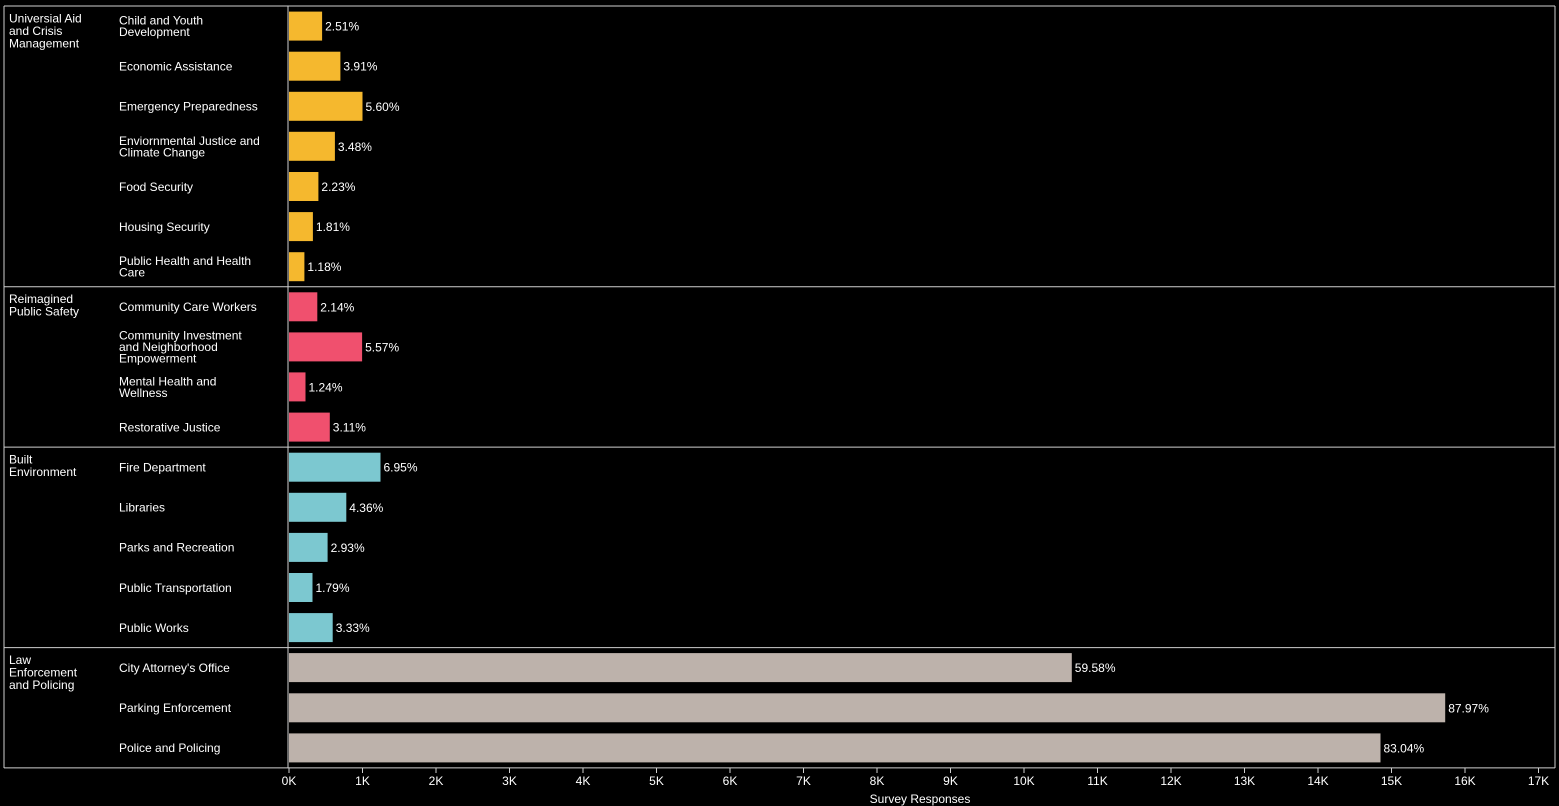  I want to click on category-label: Libraries, so click(142, 508).